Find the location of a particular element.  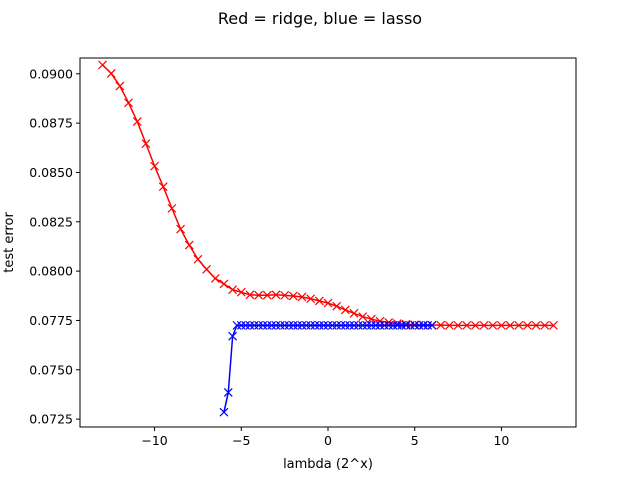

chart-title: Red = ridge, blue = lasso is located at coordinates (320, 18).